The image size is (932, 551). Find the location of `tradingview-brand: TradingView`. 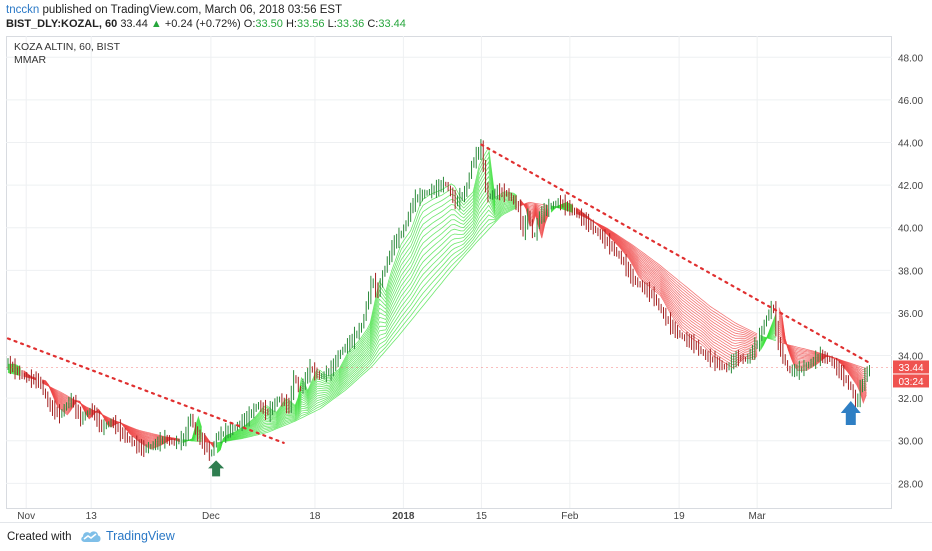

tradingview-brand: TradingView is located at coordinates (140, 536).